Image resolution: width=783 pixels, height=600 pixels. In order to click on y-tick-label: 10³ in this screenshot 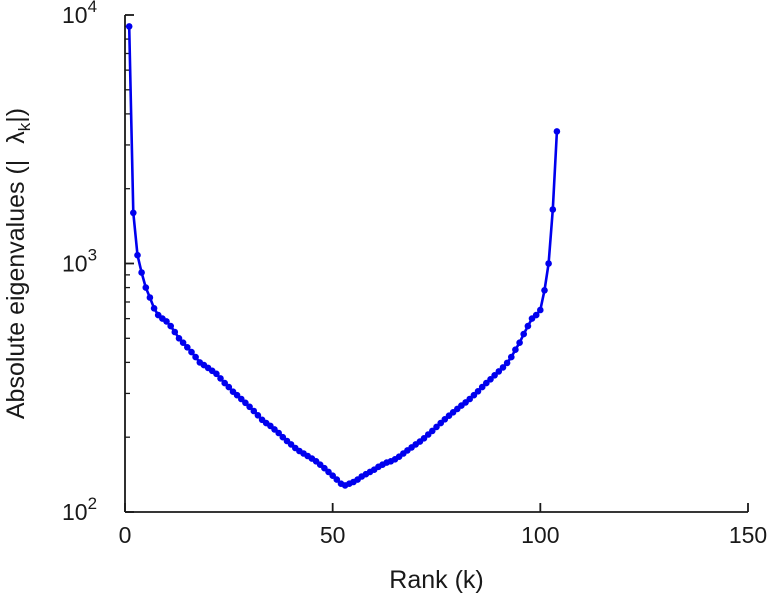, I will do `click(79, 261)`.